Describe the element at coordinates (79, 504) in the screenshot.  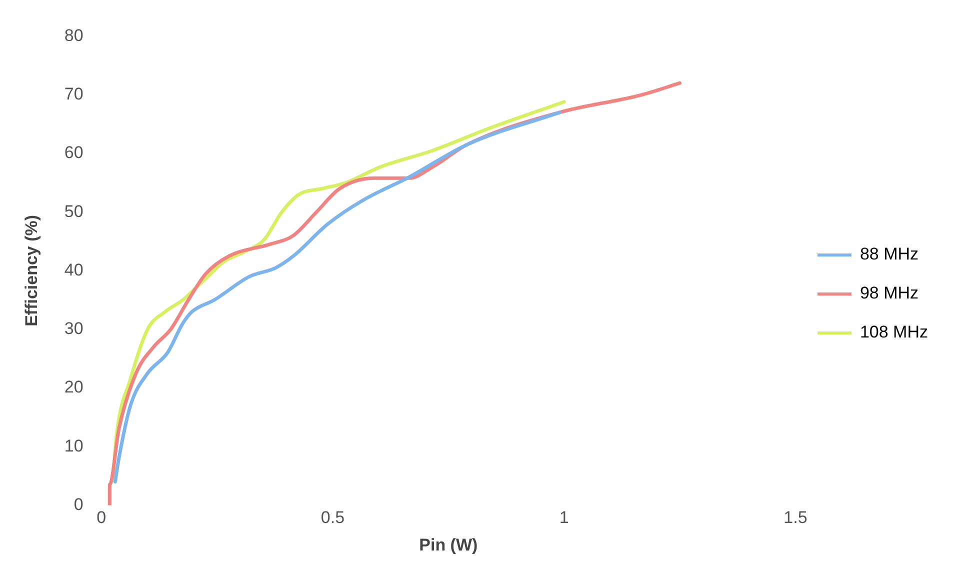
I see `y-tick-label: 0` at that location.